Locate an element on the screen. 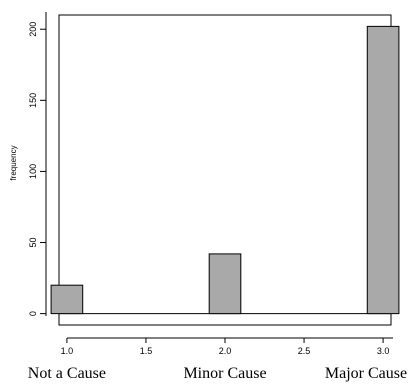  category-label-2: Minor Cause is located at coordinates (224, 373).